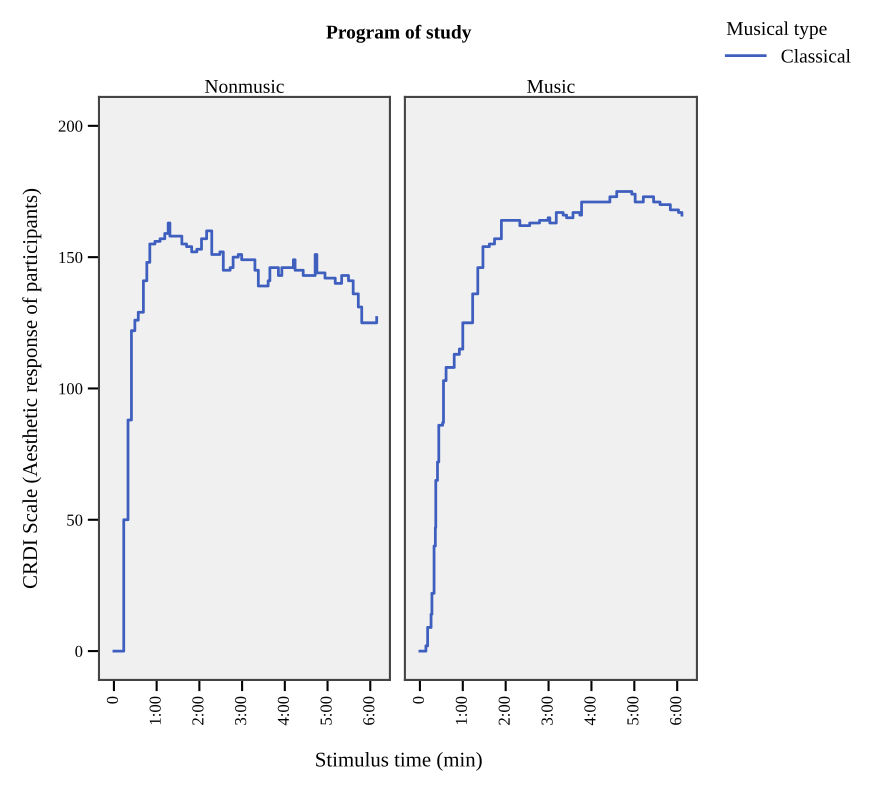 This screenshot has height=785, width=886. Describe the element at coordinates (70, 388) in the screenshot. I see `y-tick-label: 100` at that location.